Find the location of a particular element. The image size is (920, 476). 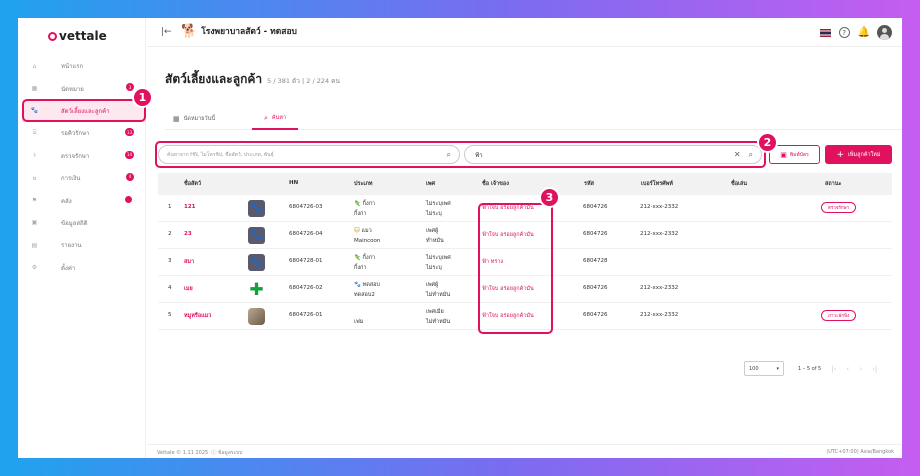

print-card-button: ▣ พิมพ์บัตร is located at coordinates (794, 154).